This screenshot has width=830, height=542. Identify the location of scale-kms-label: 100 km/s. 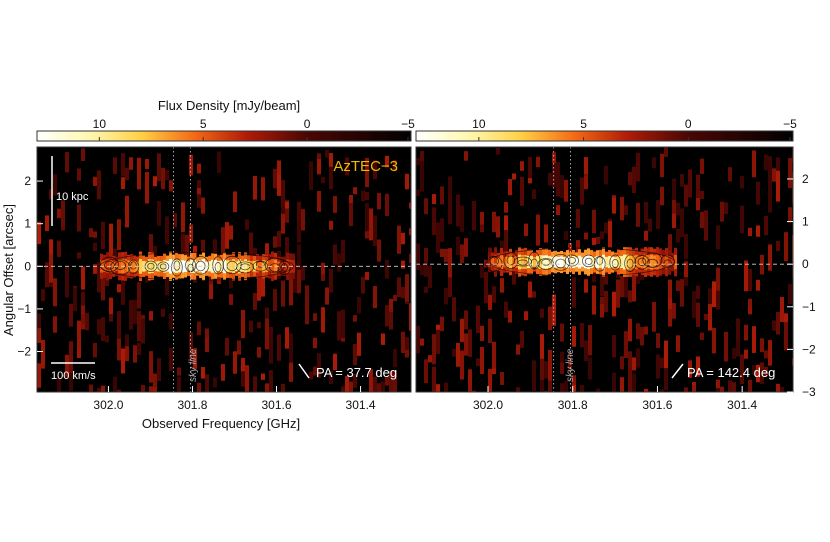
(73, 376).